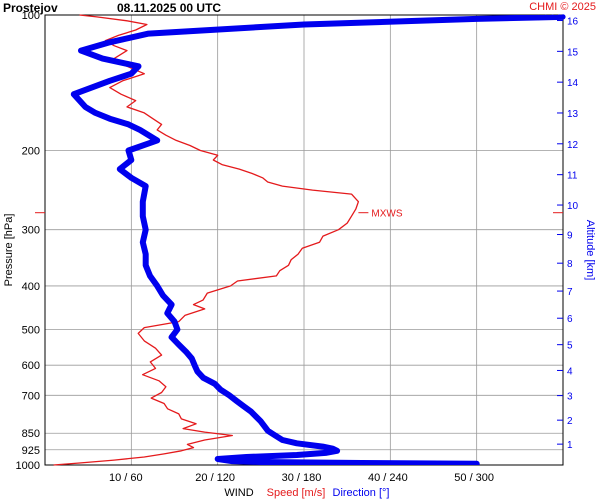  What do you see at coordinates (28, 241) in the screenshot?
I see `pressure-axis: 100 200 300 400 500 600 700 850 925 1000` at bounding box center [28, 241].